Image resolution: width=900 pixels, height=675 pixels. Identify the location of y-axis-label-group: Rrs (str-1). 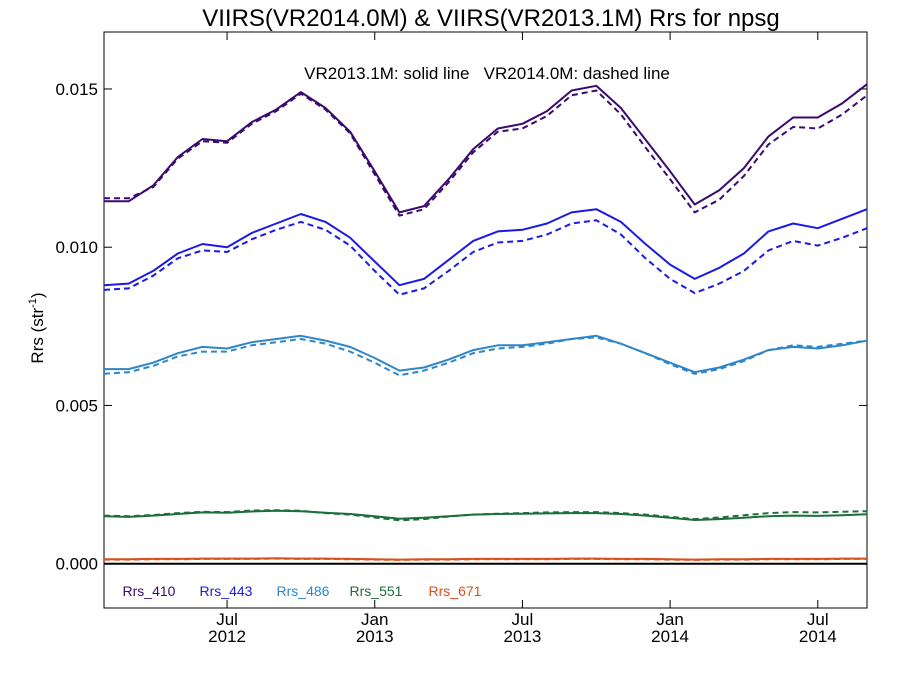
(37, 327).